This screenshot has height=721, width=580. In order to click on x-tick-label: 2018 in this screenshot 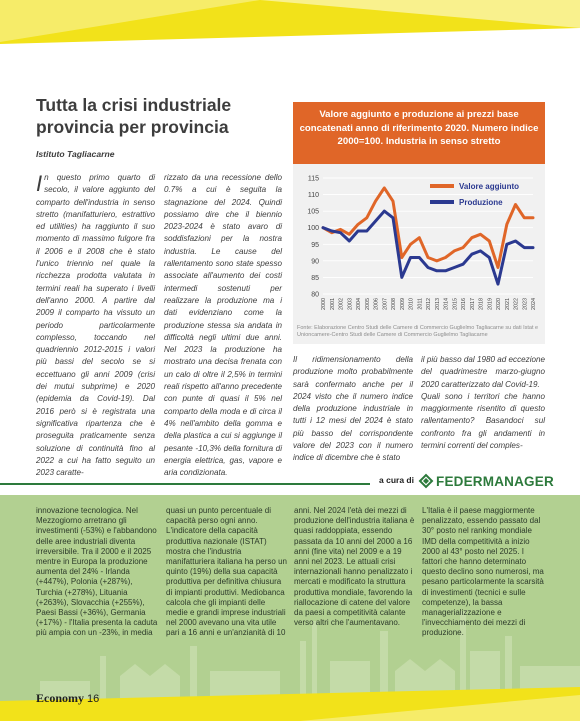, I will do `click(482, 304)`.